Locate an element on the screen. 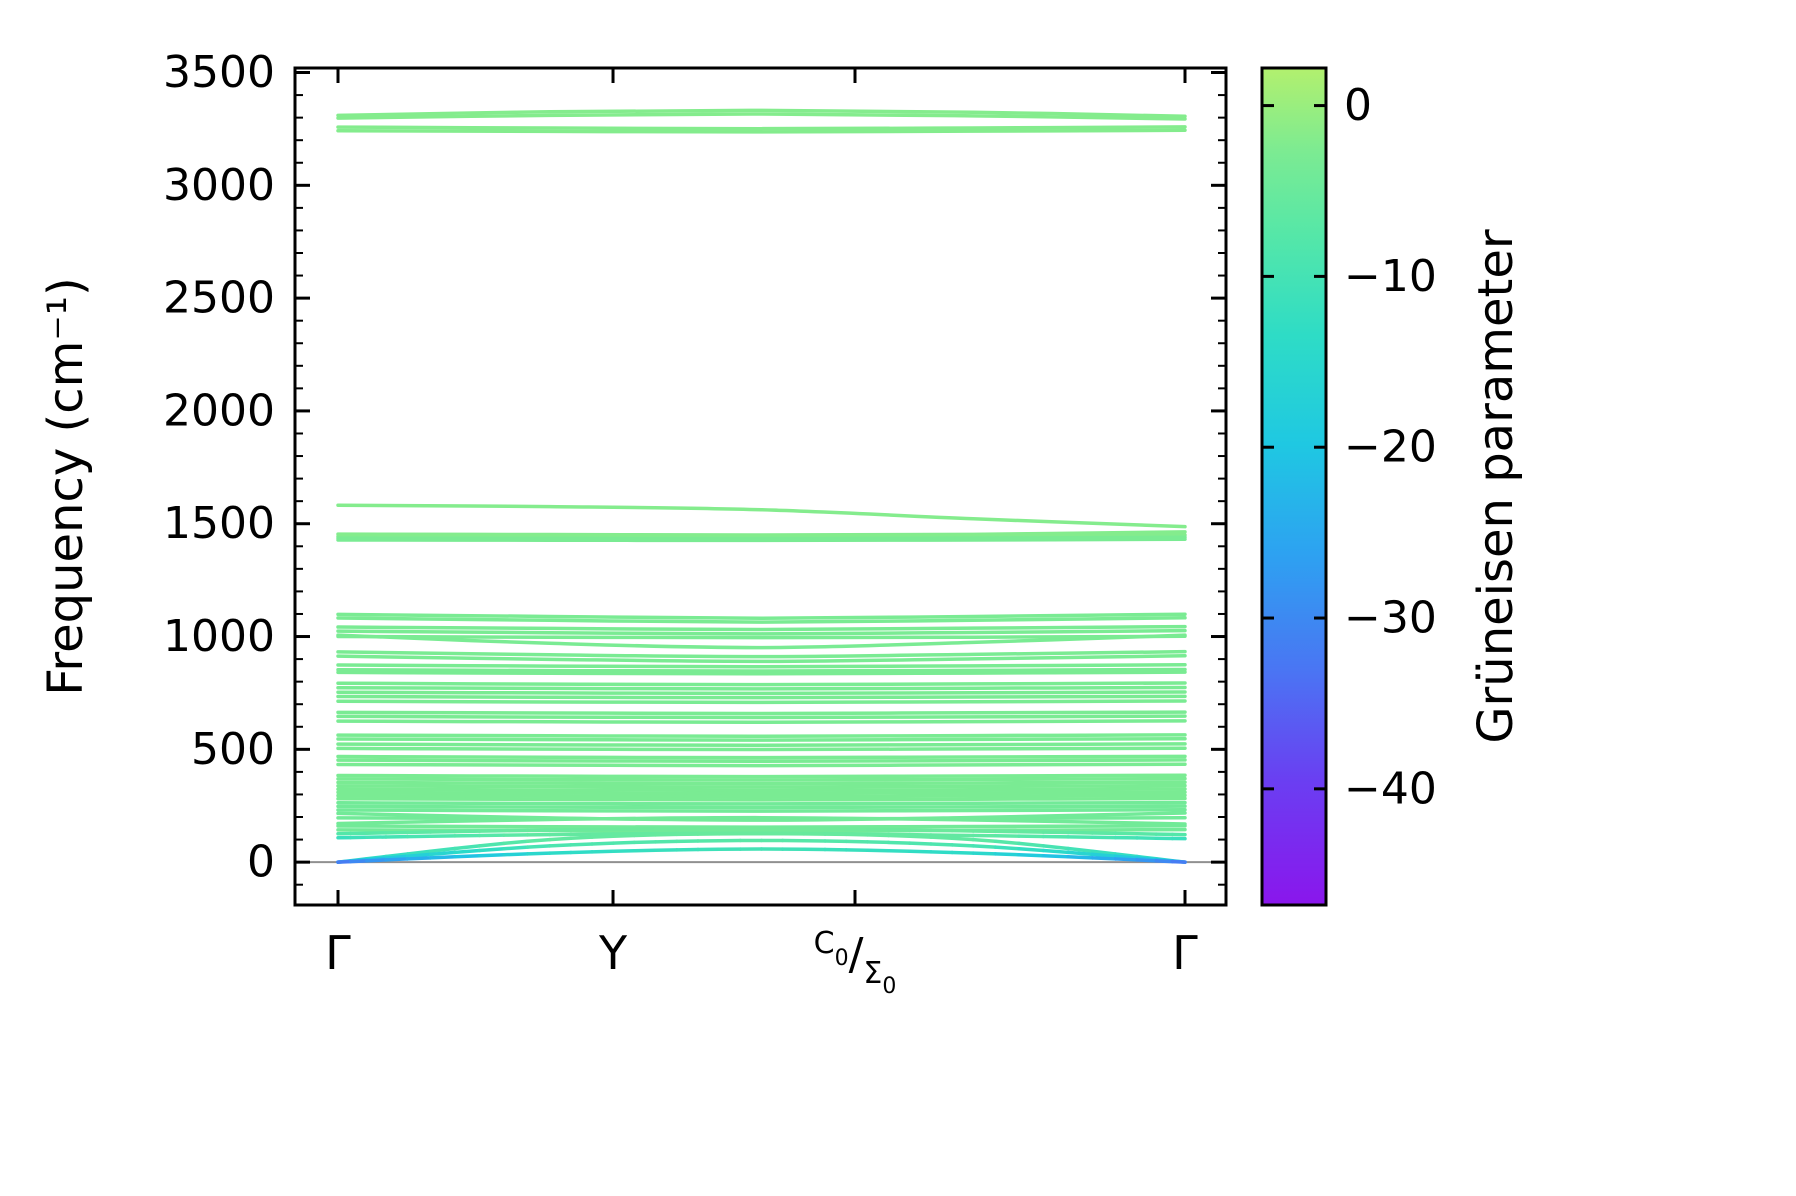  svg-text: Y is located at coordinates (613, 953).